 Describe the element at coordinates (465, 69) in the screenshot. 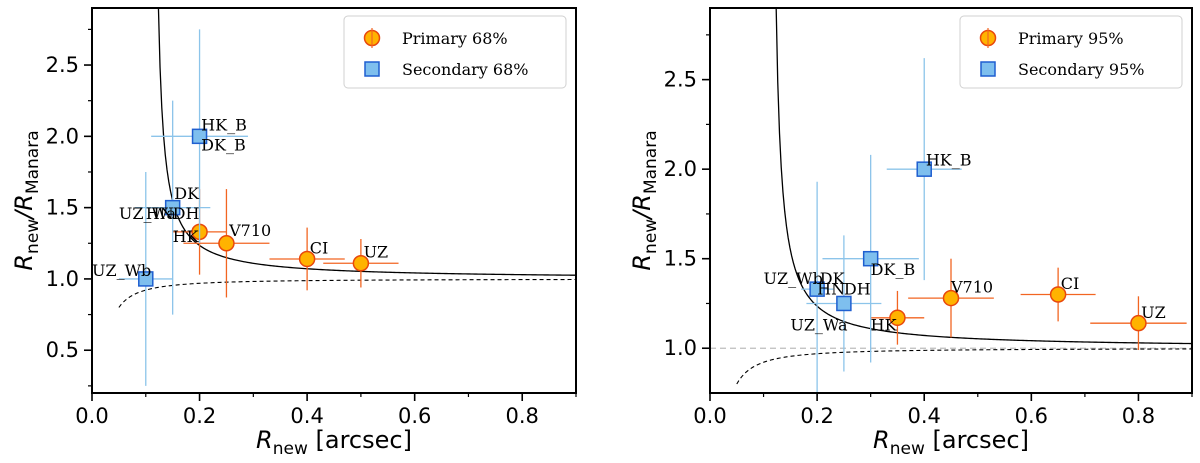

I see `legend-secondary-label: Secondary 68%` at that location.